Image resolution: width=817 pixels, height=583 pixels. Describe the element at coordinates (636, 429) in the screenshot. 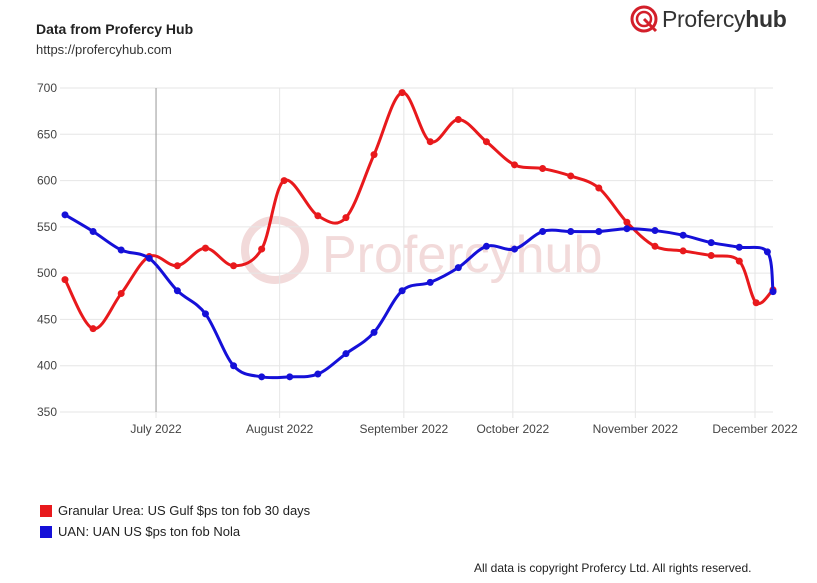

I see `x-tick-label: November 2022` at that location.